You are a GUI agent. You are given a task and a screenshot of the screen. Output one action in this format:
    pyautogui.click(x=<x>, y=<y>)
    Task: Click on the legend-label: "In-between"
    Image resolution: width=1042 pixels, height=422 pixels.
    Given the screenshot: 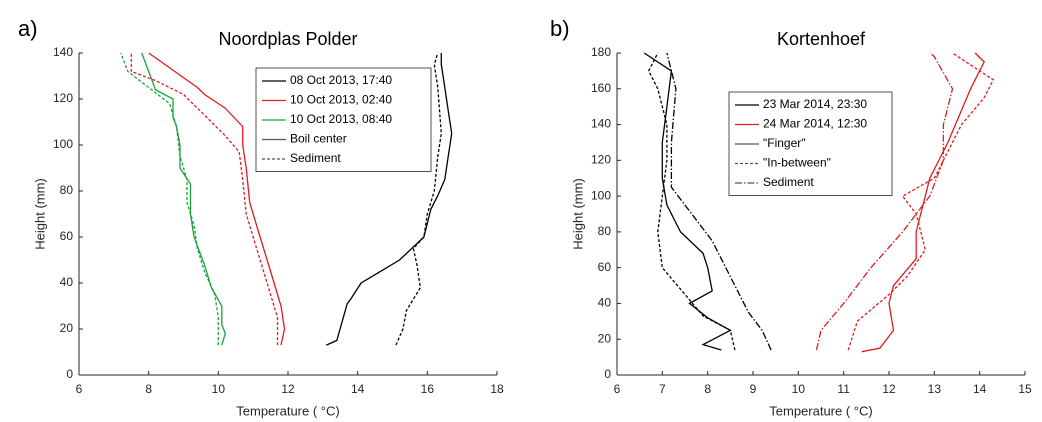 What is the action you would take?
    pyautogui.click(x=797, y=163)
    